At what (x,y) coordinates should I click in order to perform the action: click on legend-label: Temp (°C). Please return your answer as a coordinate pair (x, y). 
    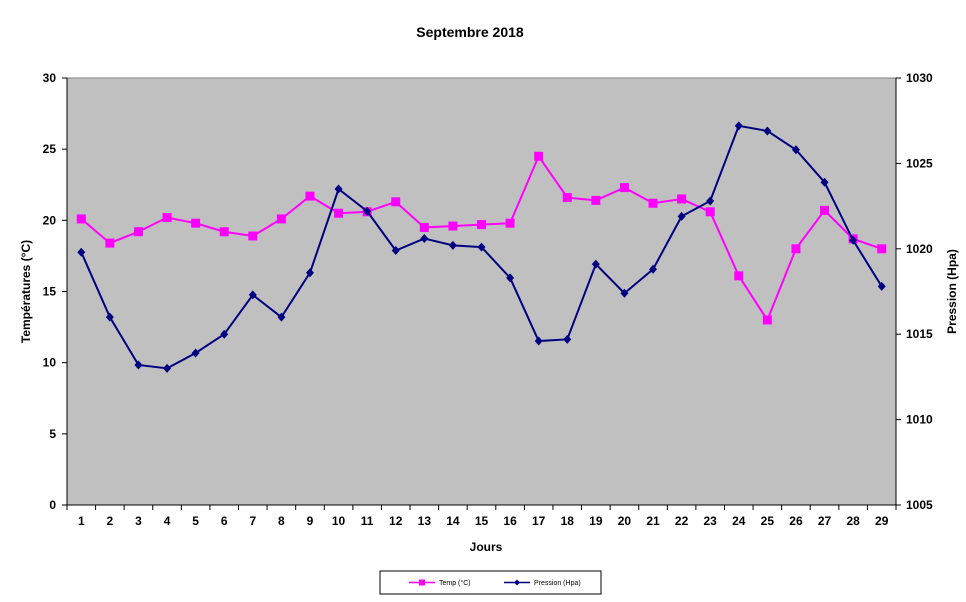
    Looking at the image, I should click on (455, 583).